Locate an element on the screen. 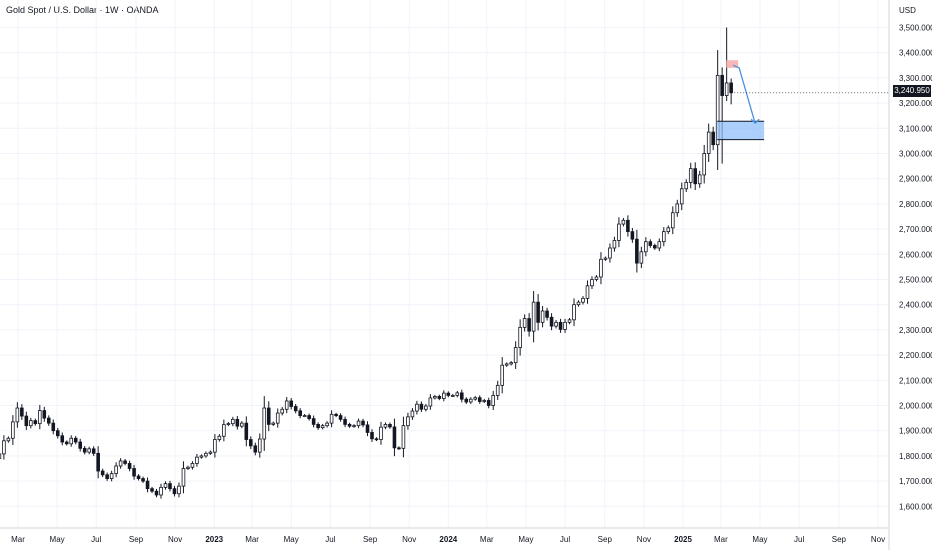 This screenshot has width=932, height=550. price-tick-label: 2,300.000 is located at coordinates (915, 330).